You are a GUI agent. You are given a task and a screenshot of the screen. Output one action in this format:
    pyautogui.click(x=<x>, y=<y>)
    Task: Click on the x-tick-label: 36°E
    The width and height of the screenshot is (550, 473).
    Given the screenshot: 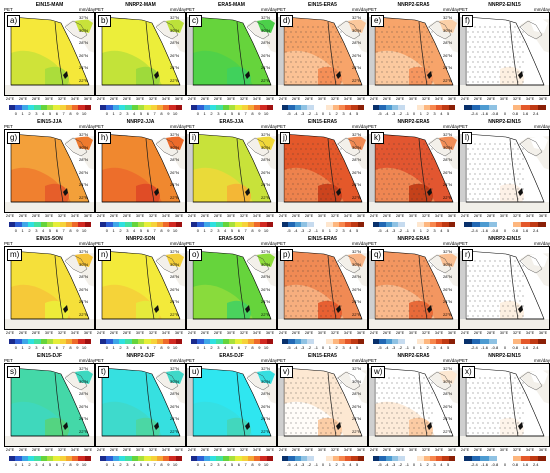 What is the action you would take?
    pyautogui.click(x=88, y=99)
    